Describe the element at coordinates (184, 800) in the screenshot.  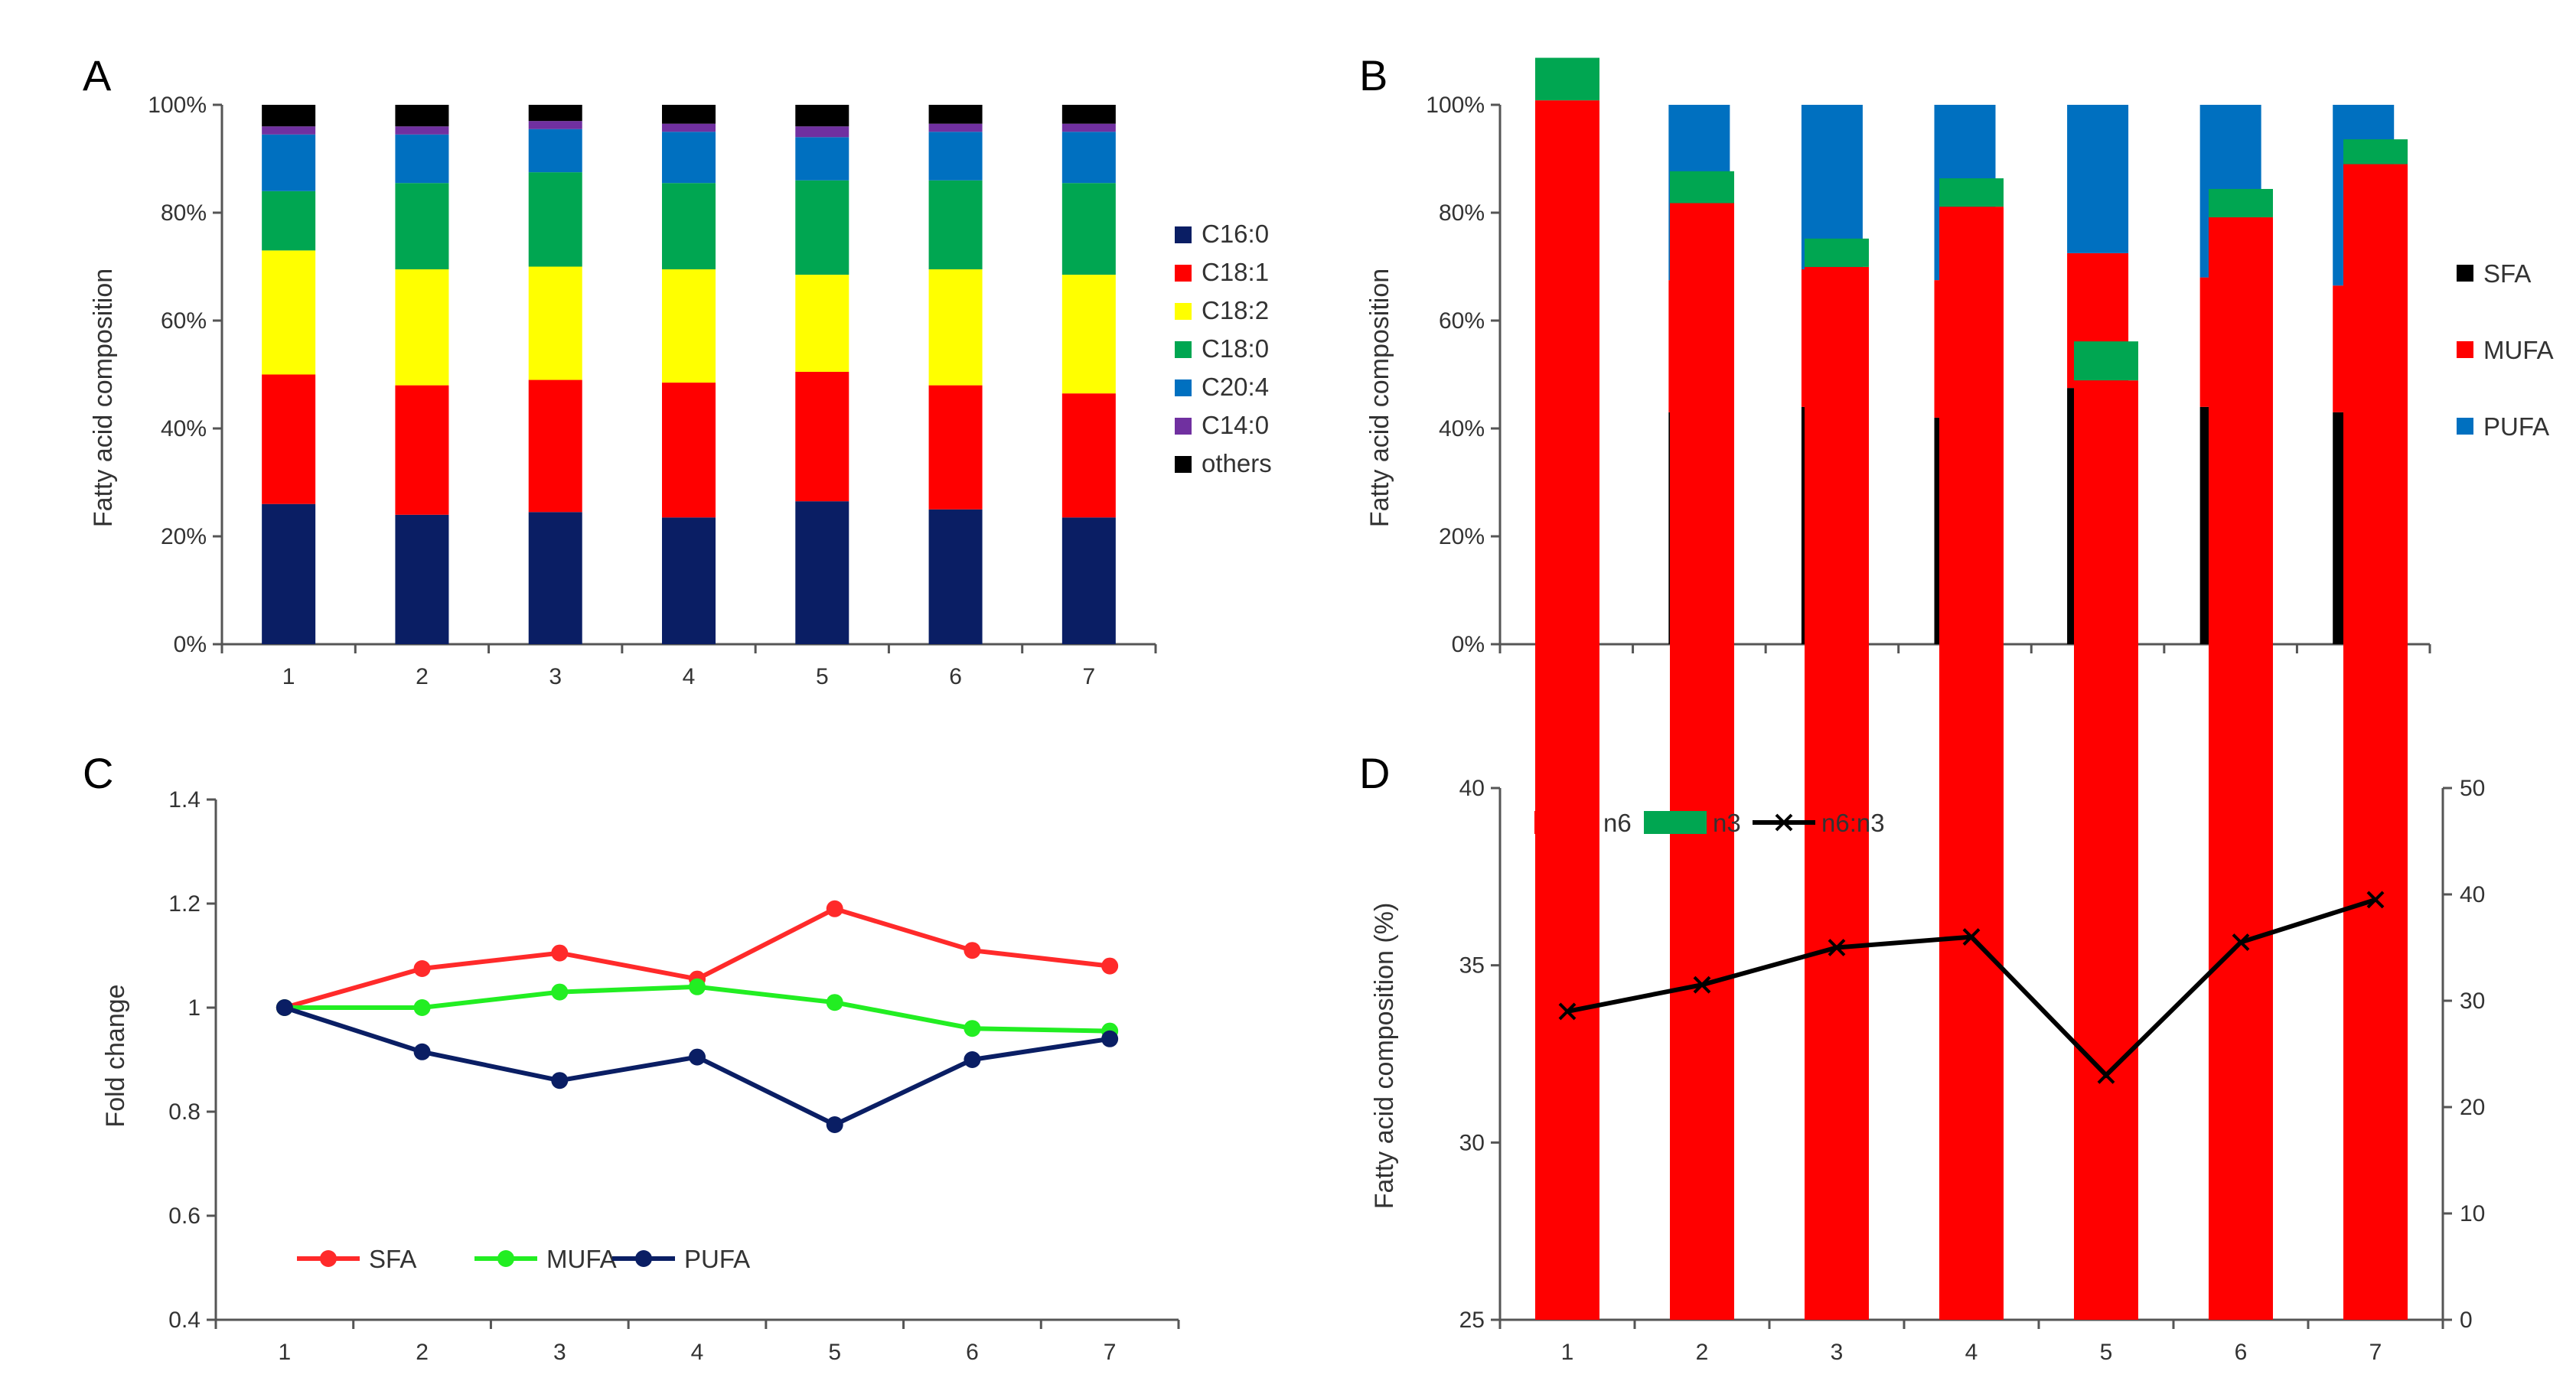
I see `panel-c-y-tick-label: 1.4` at that location.